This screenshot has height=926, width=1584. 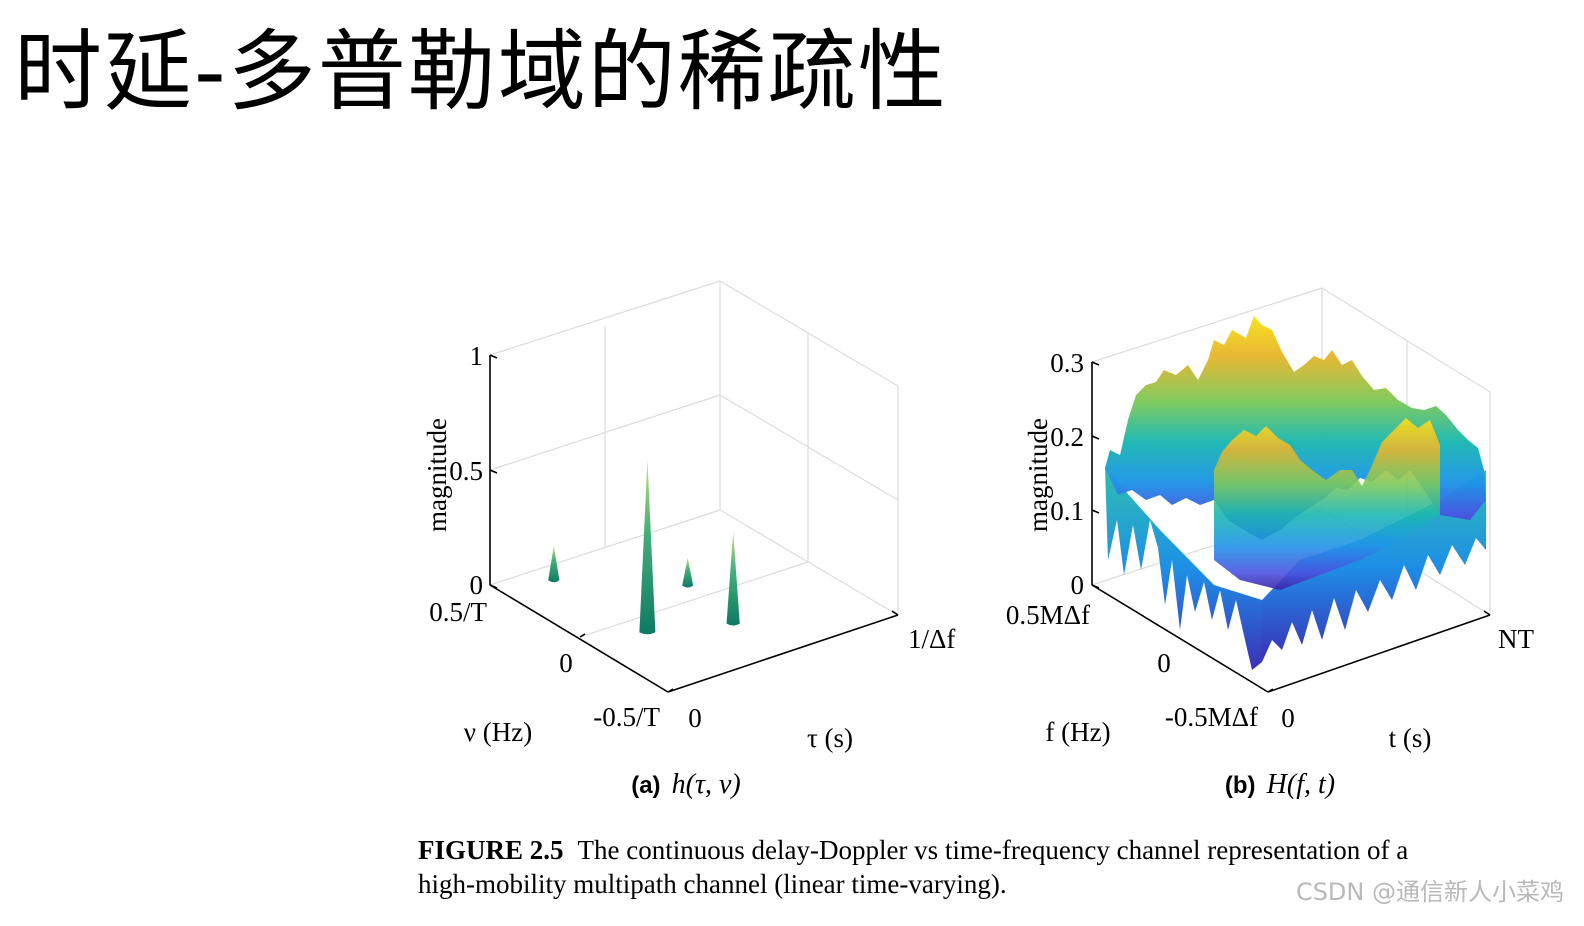 I want to click on panel-a-tau-tick: 0, so click(x=695, y=718).